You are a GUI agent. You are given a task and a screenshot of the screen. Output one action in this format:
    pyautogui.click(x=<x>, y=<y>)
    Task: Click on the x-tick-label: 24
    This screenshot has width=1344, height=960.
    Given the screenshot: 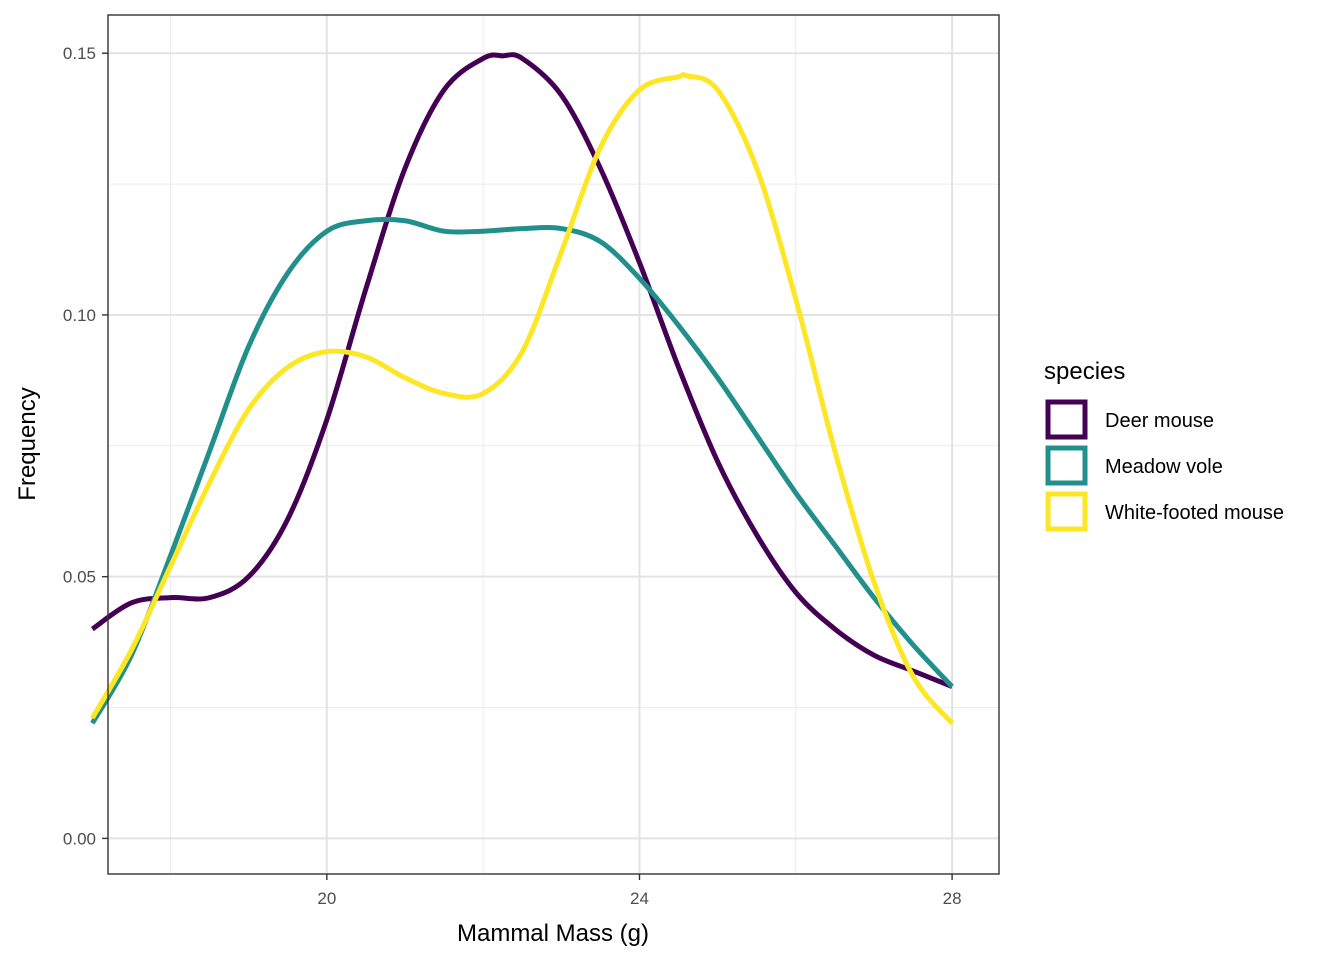 What is the action you would take?
    pyautogui.click(x=639, y=898)
    